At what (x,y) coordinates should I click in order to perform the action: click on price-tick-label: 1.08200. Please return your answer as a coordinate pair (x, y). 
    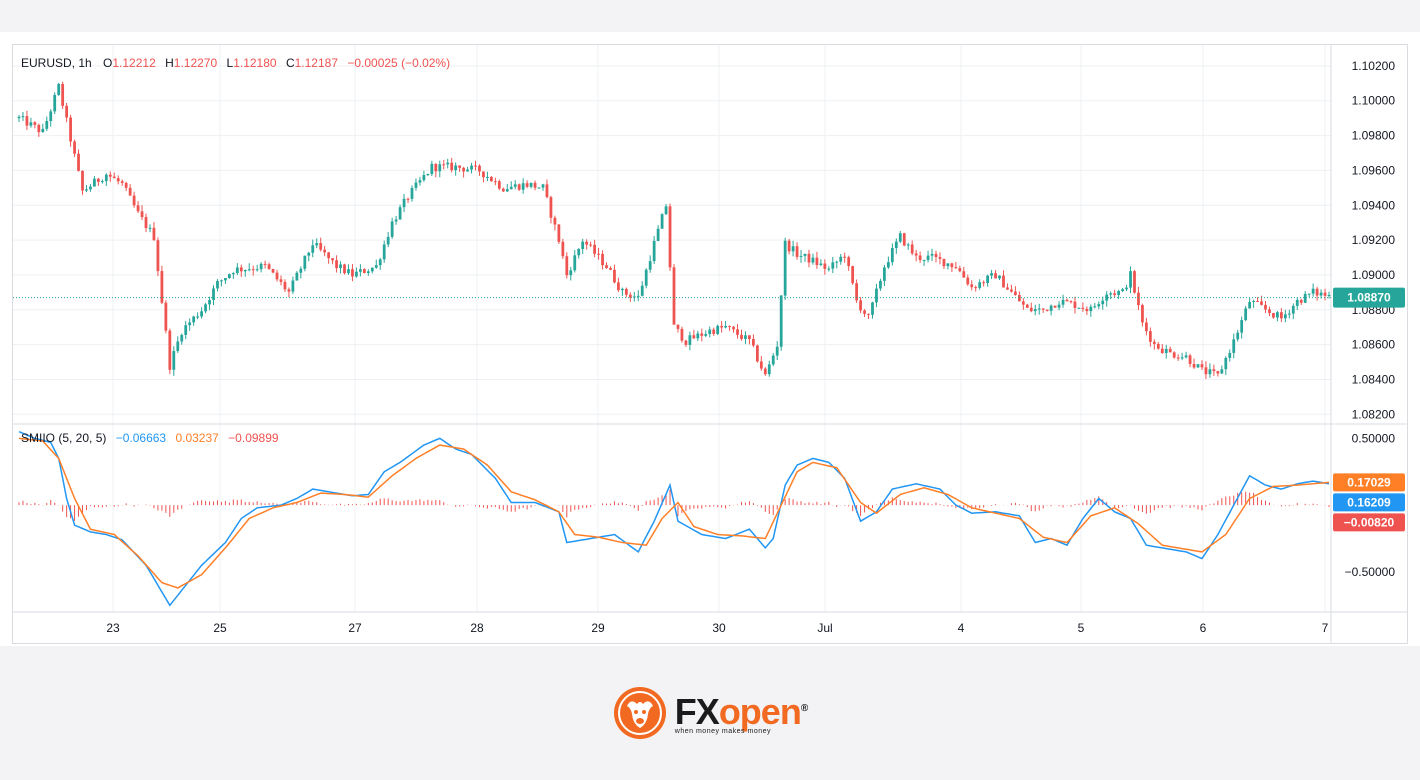
    Looking at the image, I should click on (1374, 414).